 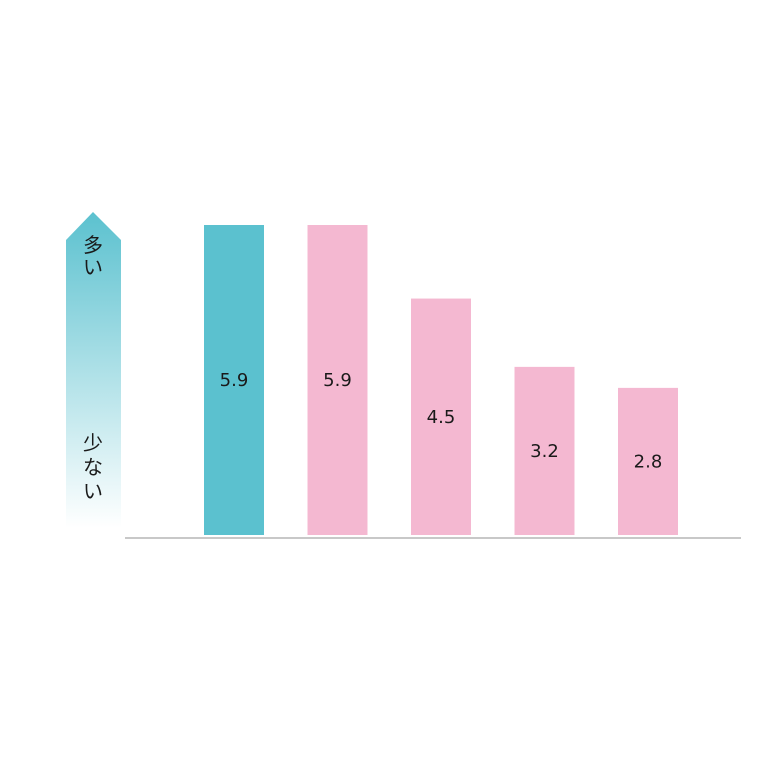 I want to click on bar-value-label-5: 2.8, so click(x=648, y=461).